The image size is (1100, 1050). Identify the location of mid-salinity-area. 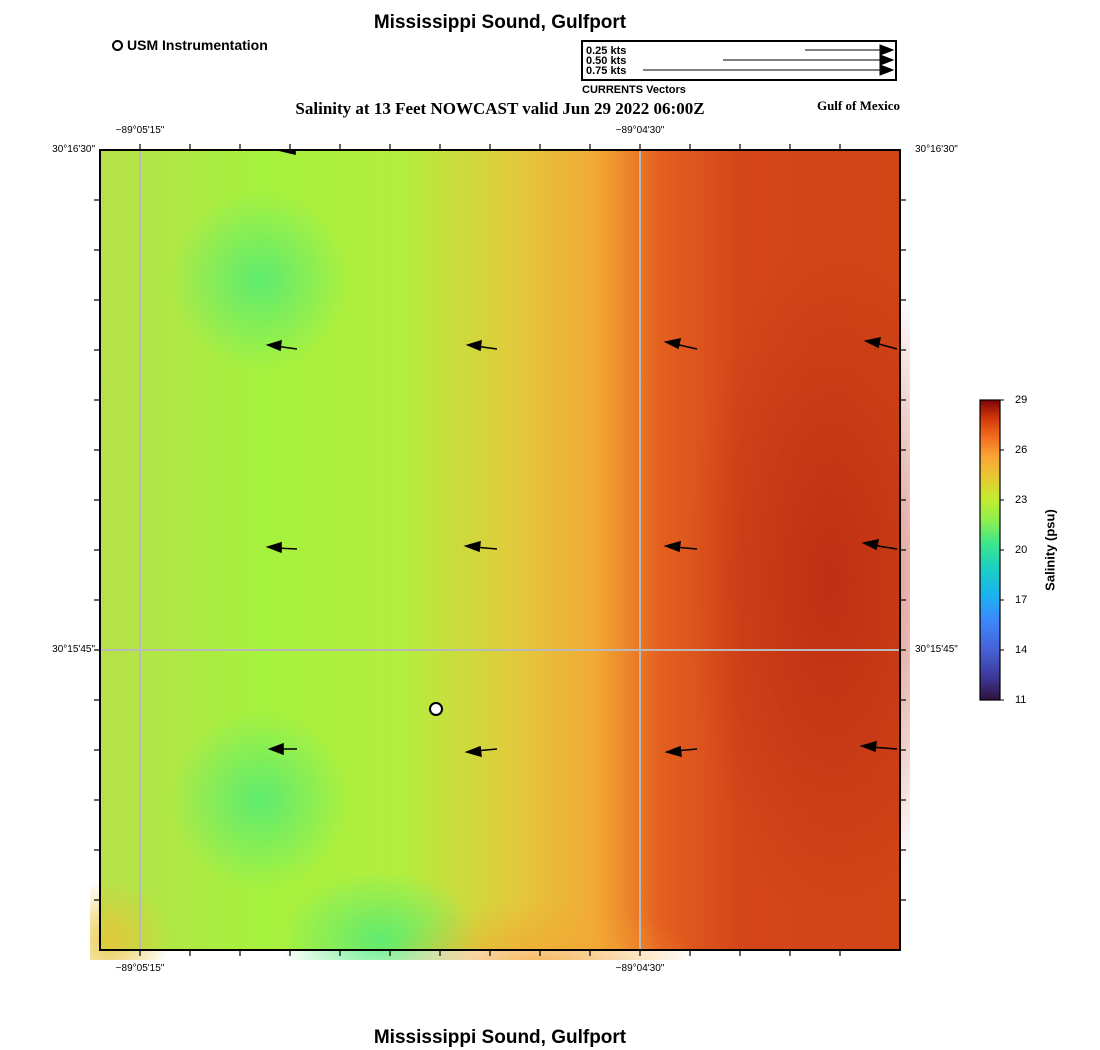
(540, 930).